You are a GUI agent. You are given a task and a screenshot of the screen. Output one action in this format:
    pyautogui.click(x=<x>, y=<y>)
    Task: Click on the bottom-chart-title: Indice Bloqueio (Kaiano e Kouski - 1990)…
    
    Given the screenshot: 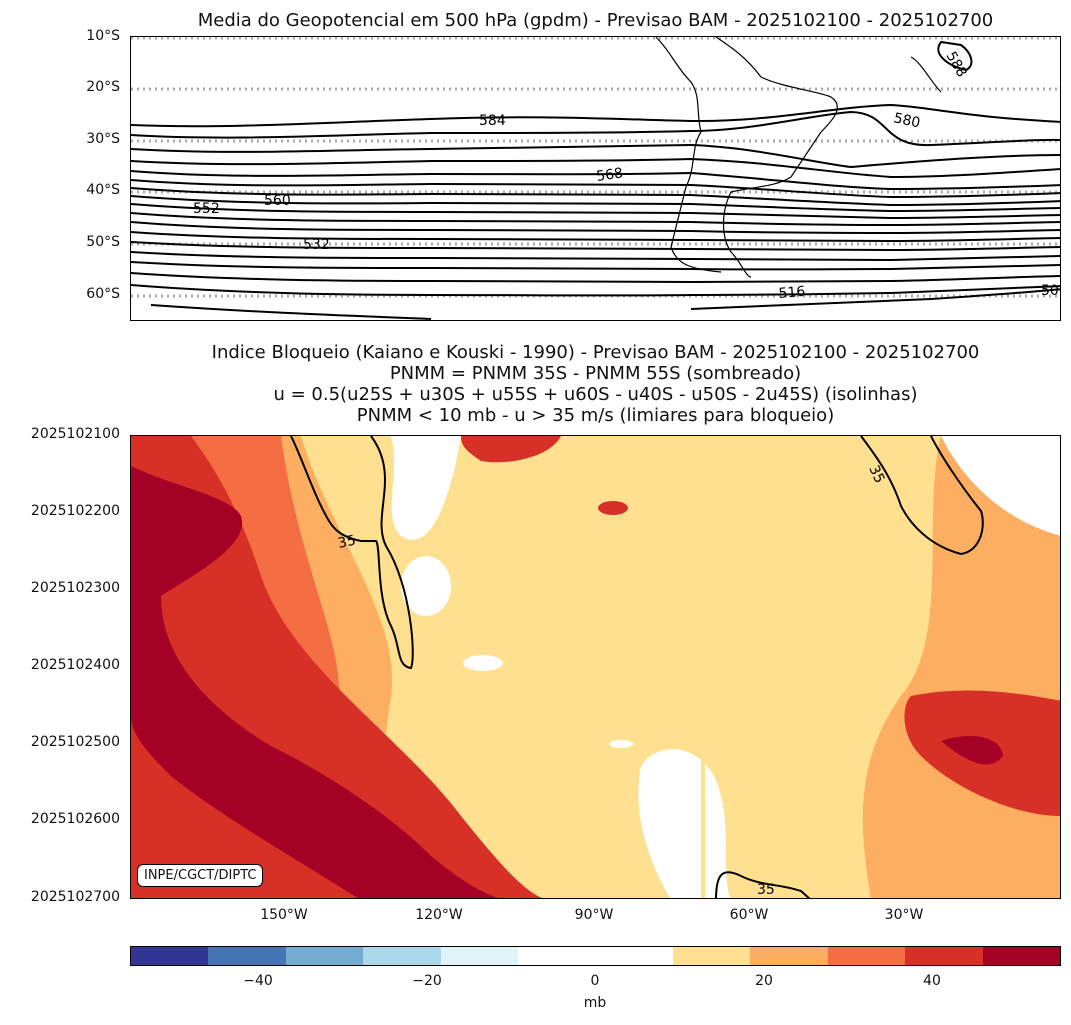 What is the action you would take?
    pyautogui.click(x=595, y=384)
    